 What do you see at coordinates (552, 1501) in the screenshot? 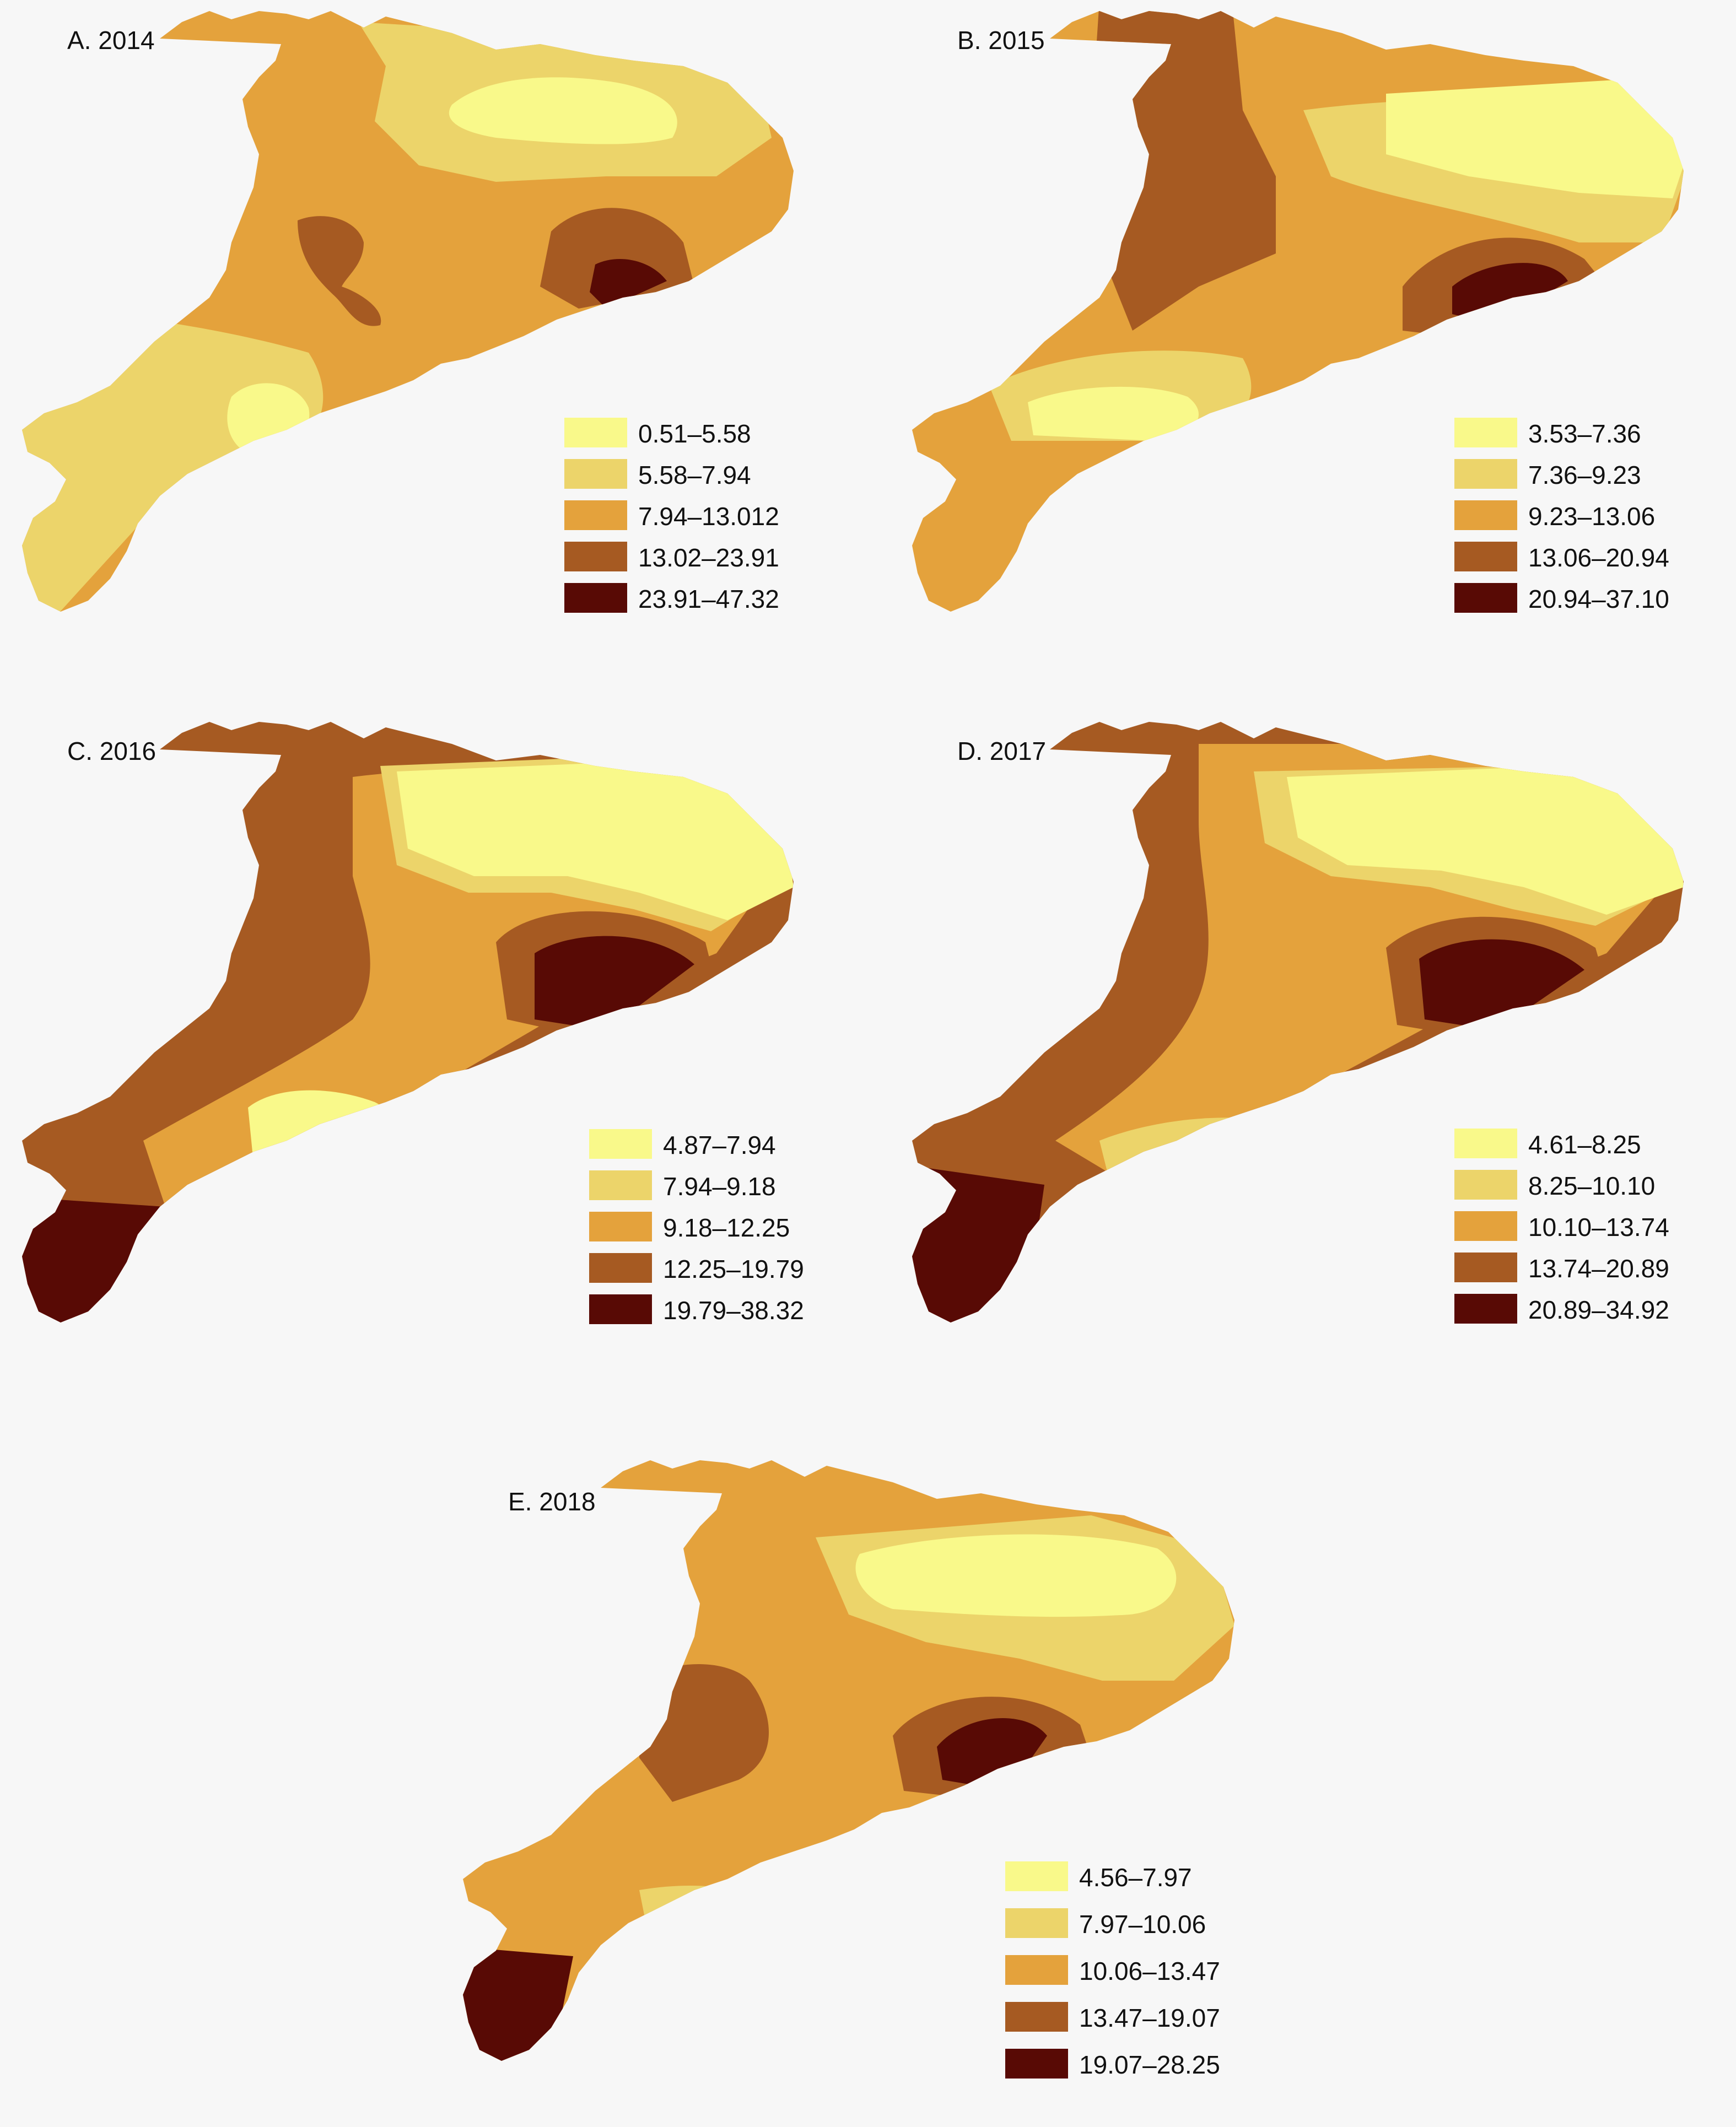
I see `panel-title: E. 2018` at bounding box center [552, 1501].